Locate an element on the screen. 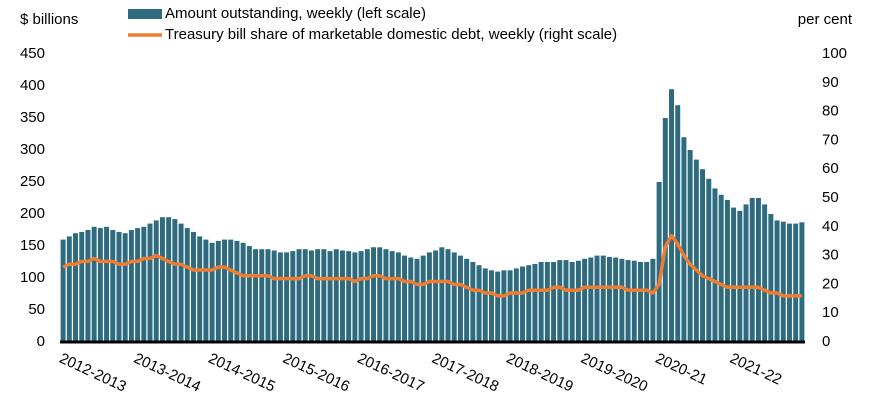 The width and height of the screenshot is (871, 418). y-tick-label: 300 is located at coordinates (32, 149).